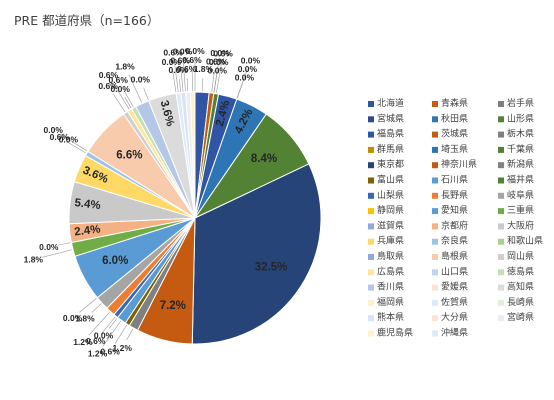 This screenshot has width=554, height=400. Describe the element at coordinates (450, 241) in the screenshot. I see `legend-item-奈良県: 奈良県` at that location.